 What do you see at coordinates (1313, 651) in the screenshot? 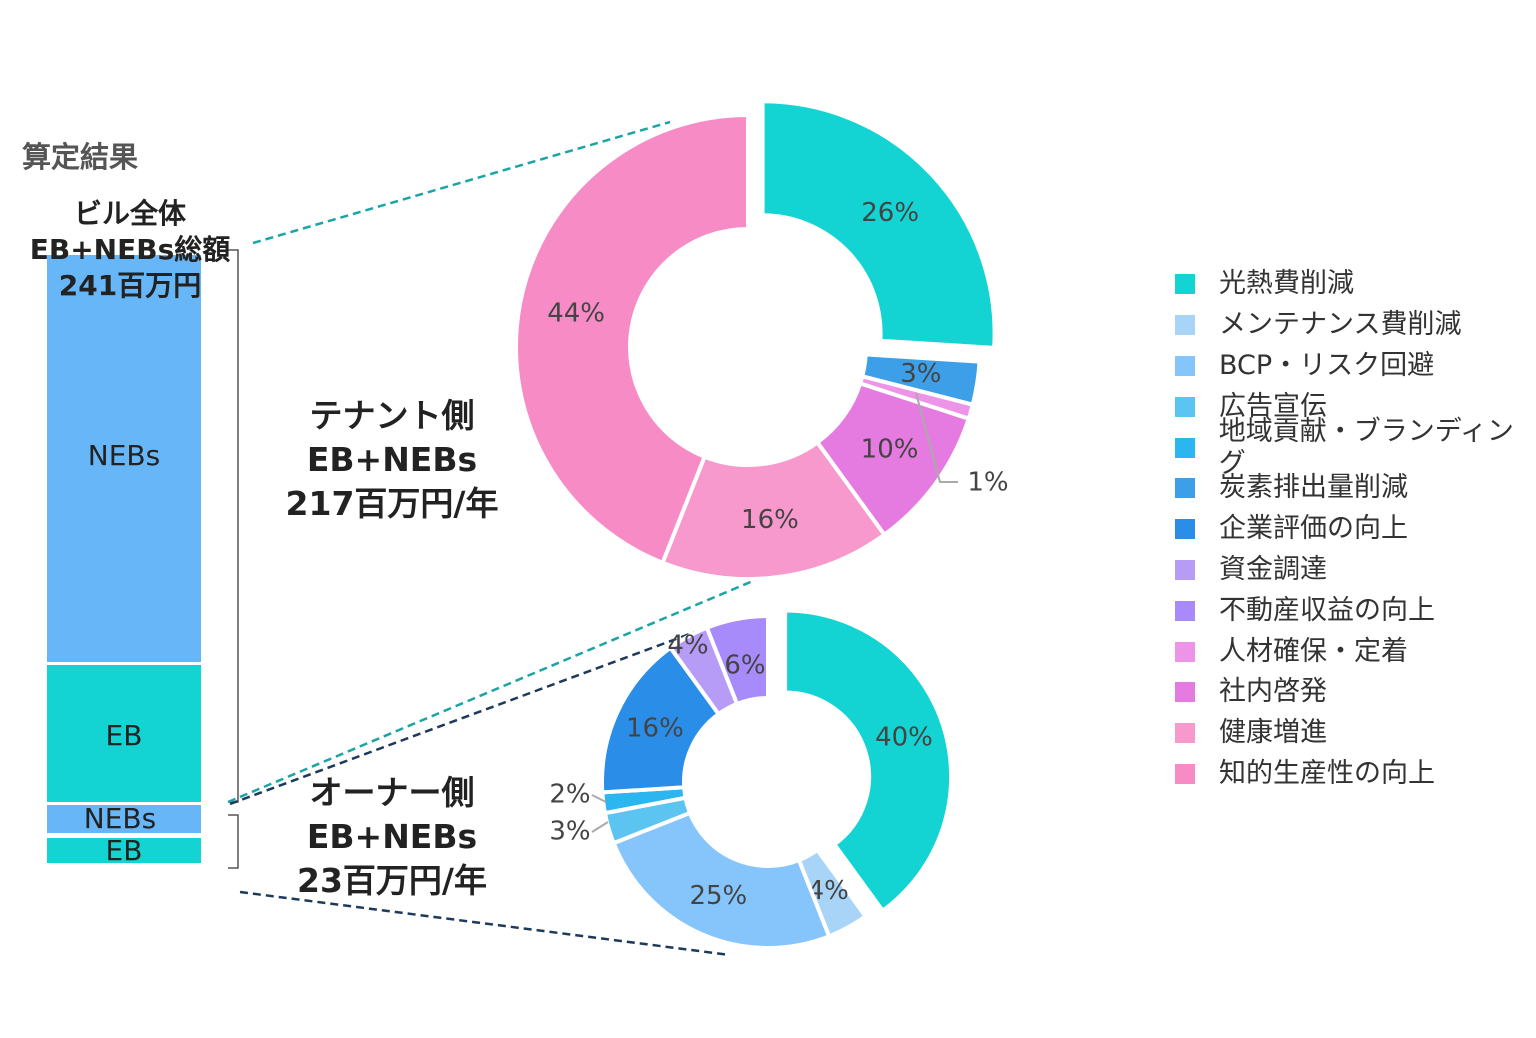
I see `legend-label: 人材確保・定着` at bounding box center [1313, 651].